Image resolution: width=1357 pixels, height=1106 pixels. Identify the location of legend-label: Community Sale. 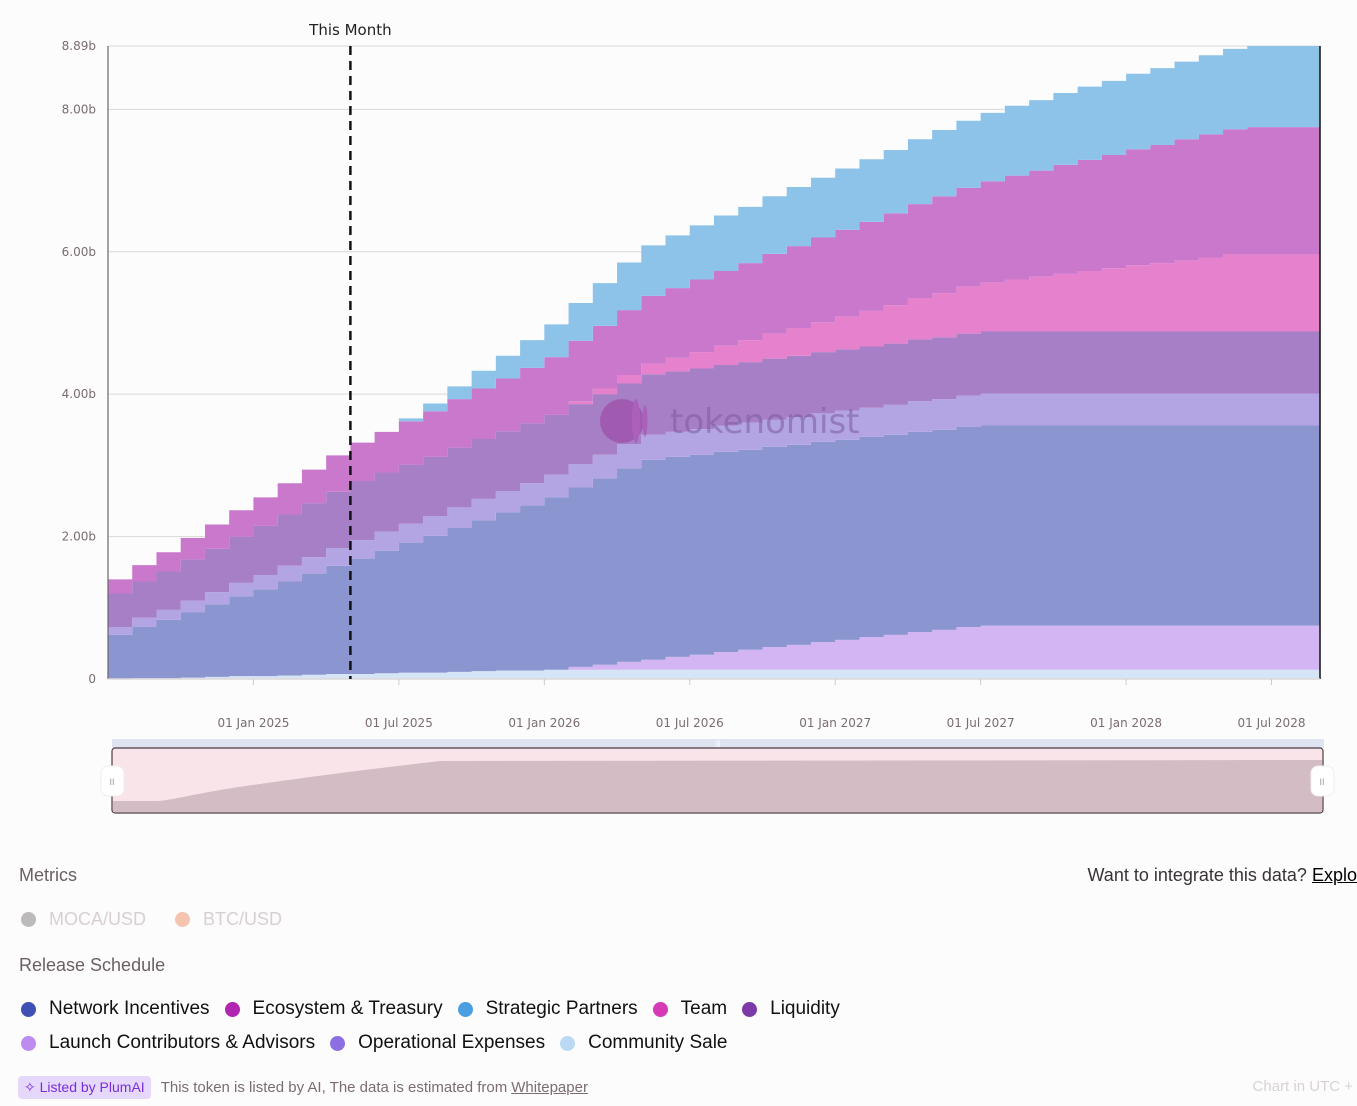
(658, 1042).